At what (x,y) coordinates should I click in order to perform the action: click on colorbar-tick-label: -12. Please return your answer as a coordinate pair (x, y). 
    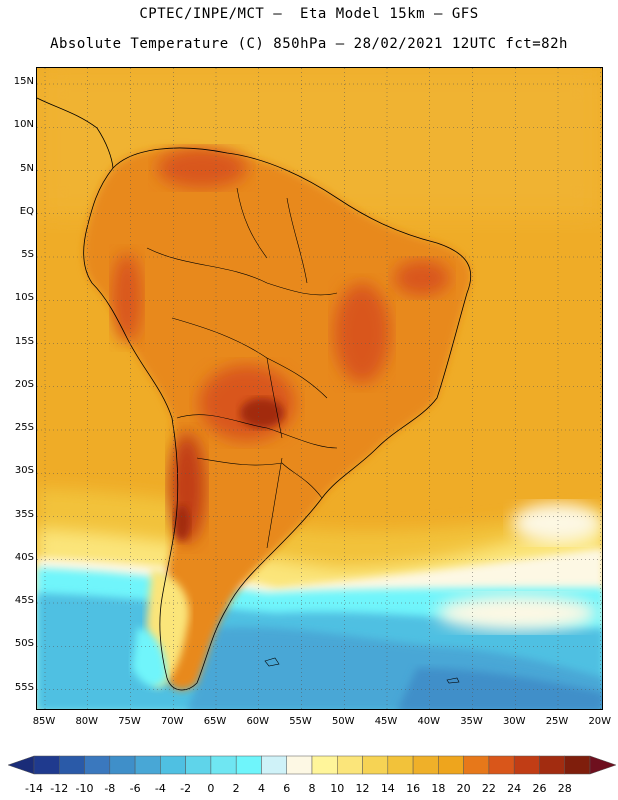
    Looking at the image, I should click on (59, 788).